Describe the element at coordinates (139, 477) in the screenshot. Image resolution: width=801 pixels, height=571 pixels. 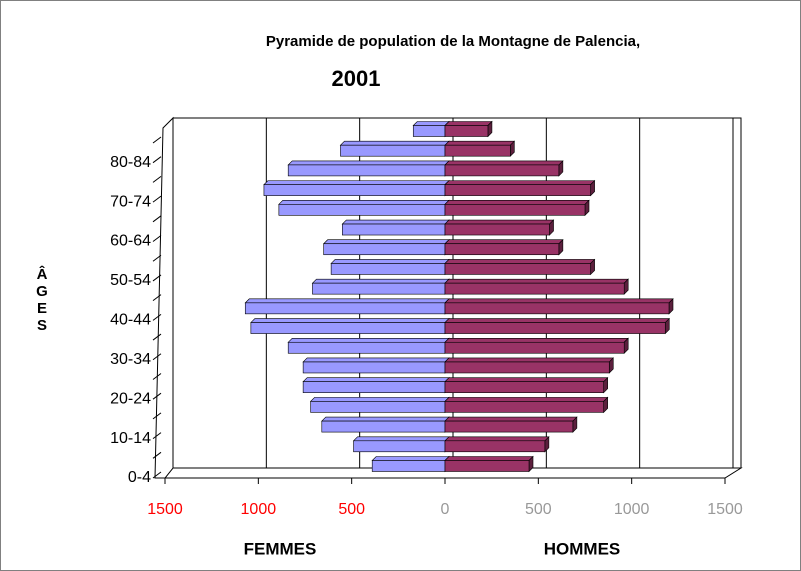
I see `y-tick-label: 0-4` at that location.